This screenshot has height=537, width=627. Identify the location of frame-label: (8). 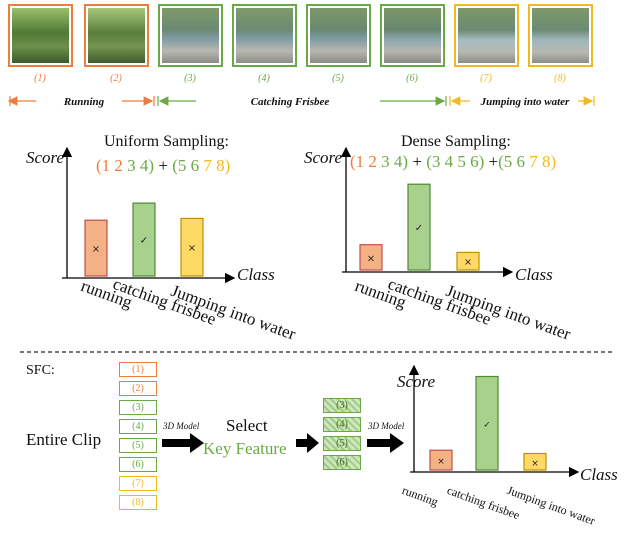
(560, 78).